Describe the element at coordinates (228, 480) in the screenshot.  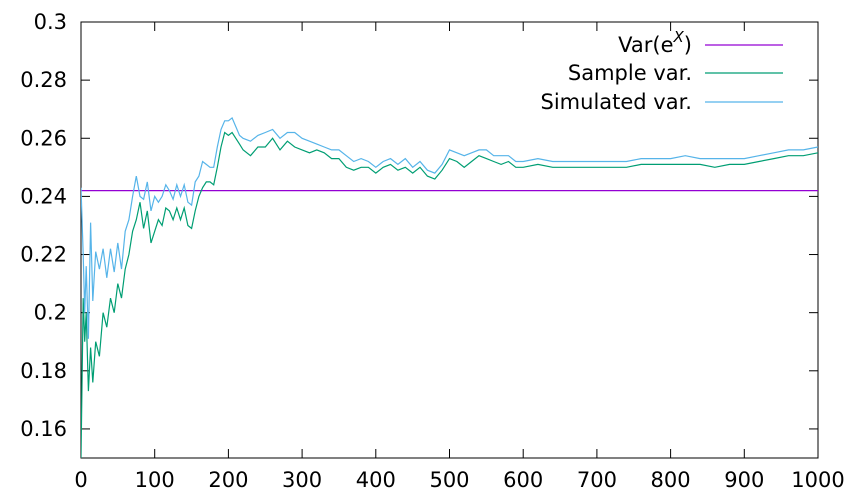
I see `x-tick-label: 200` at that location.